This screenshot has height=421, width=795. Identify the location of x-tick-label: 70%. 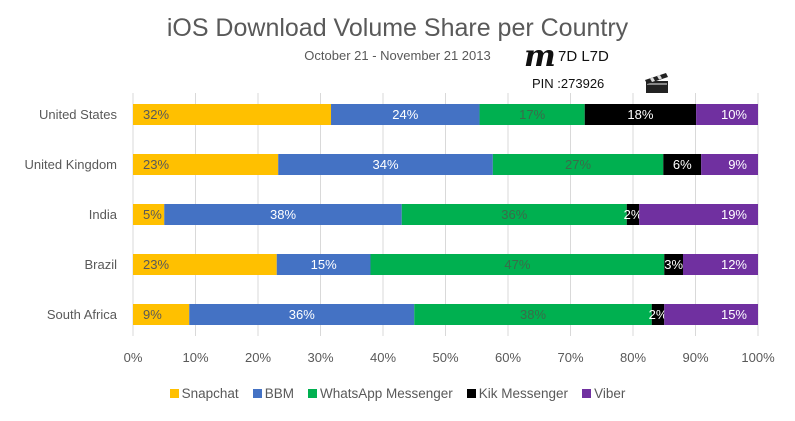
(570, 357).